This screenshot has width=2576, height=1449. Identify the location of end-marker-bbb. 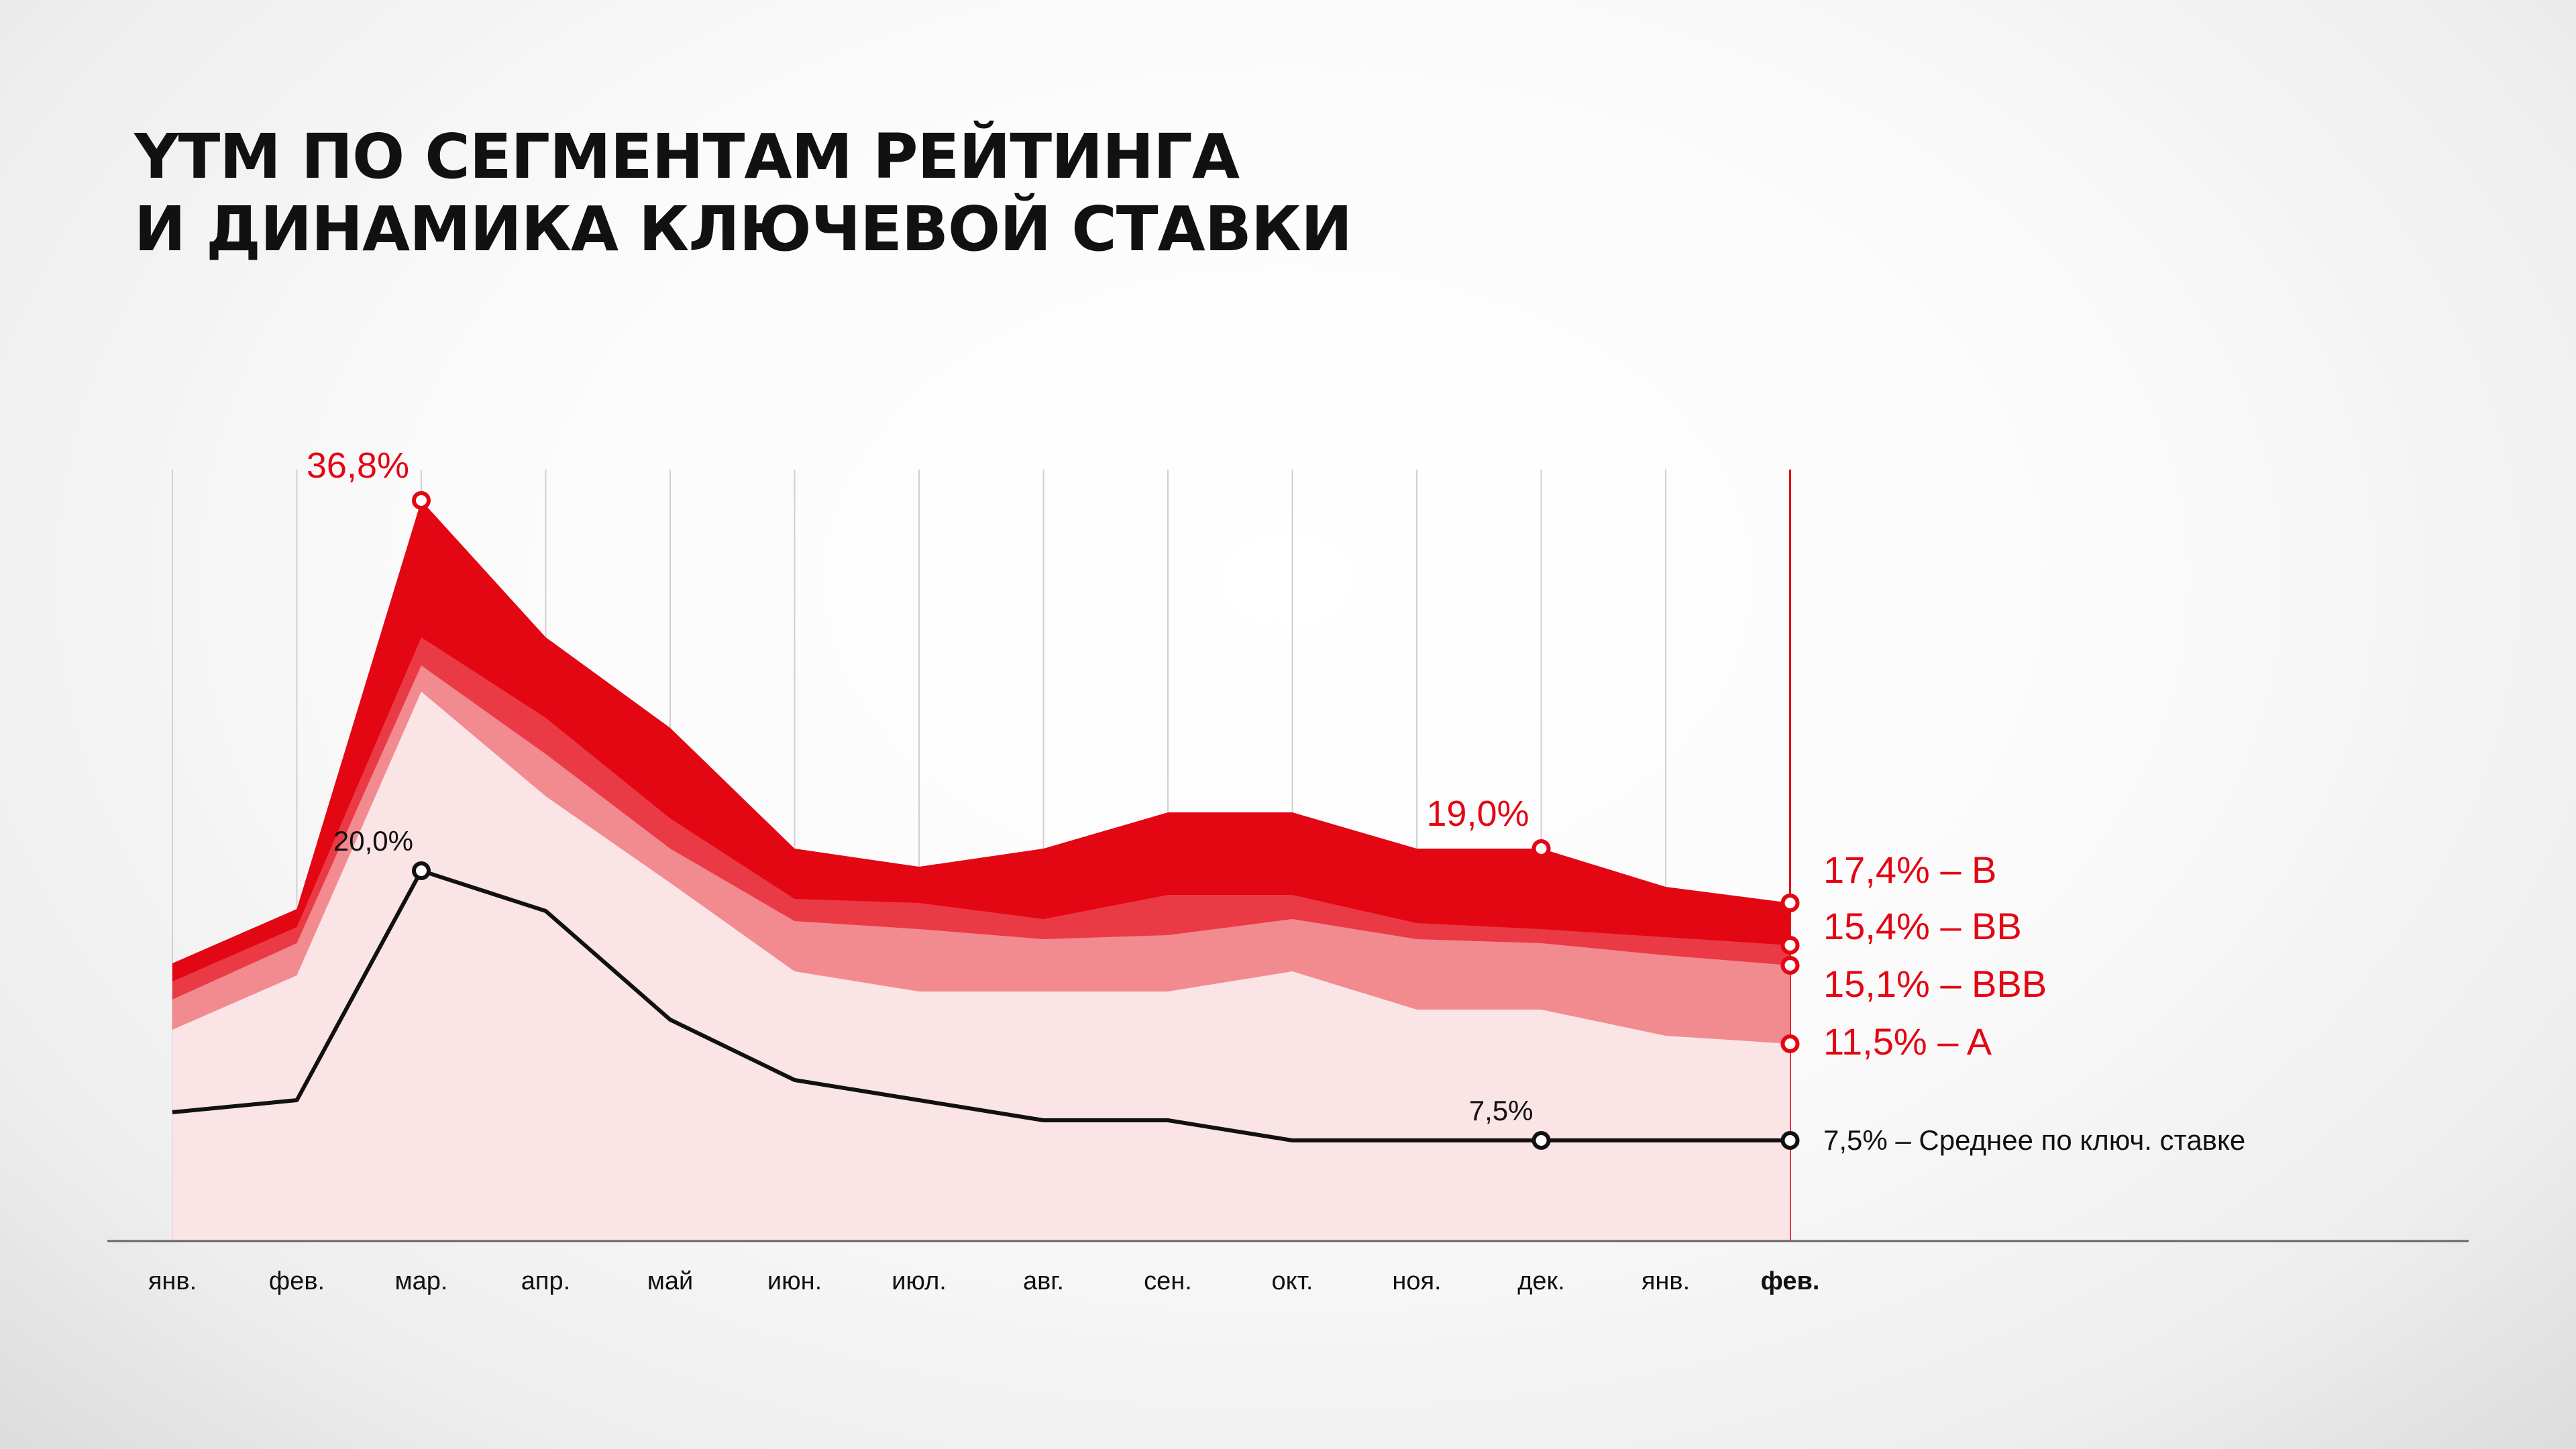
(1790, 965).